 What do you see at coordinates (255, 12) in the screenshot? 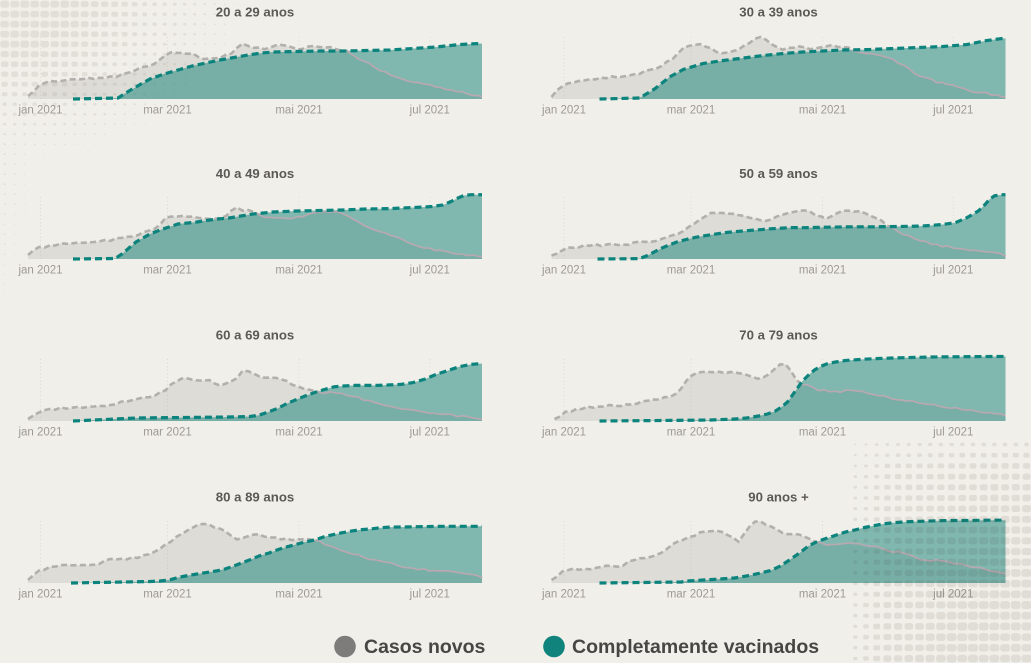
I see `svg-text: 20 a 29 anos` at bounding box center [255, 12].